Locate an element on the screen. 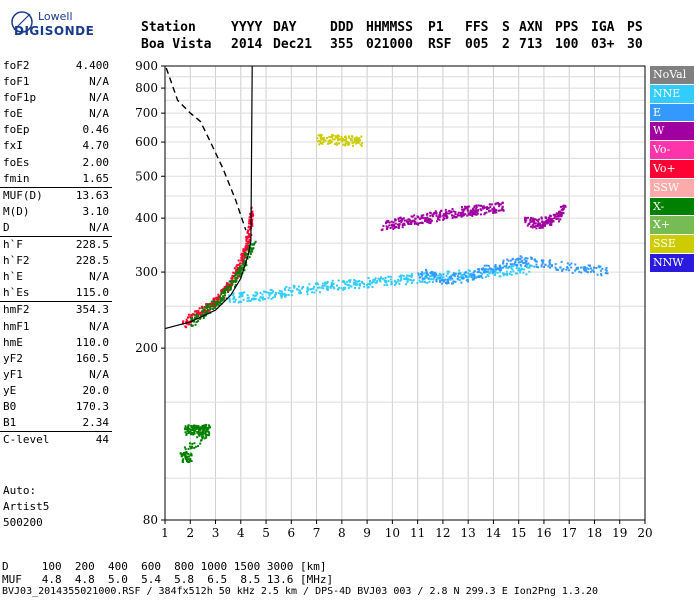 This screenshot has width=700, height=600. x-tick-label: 16 is located at coordinates (543, 533).